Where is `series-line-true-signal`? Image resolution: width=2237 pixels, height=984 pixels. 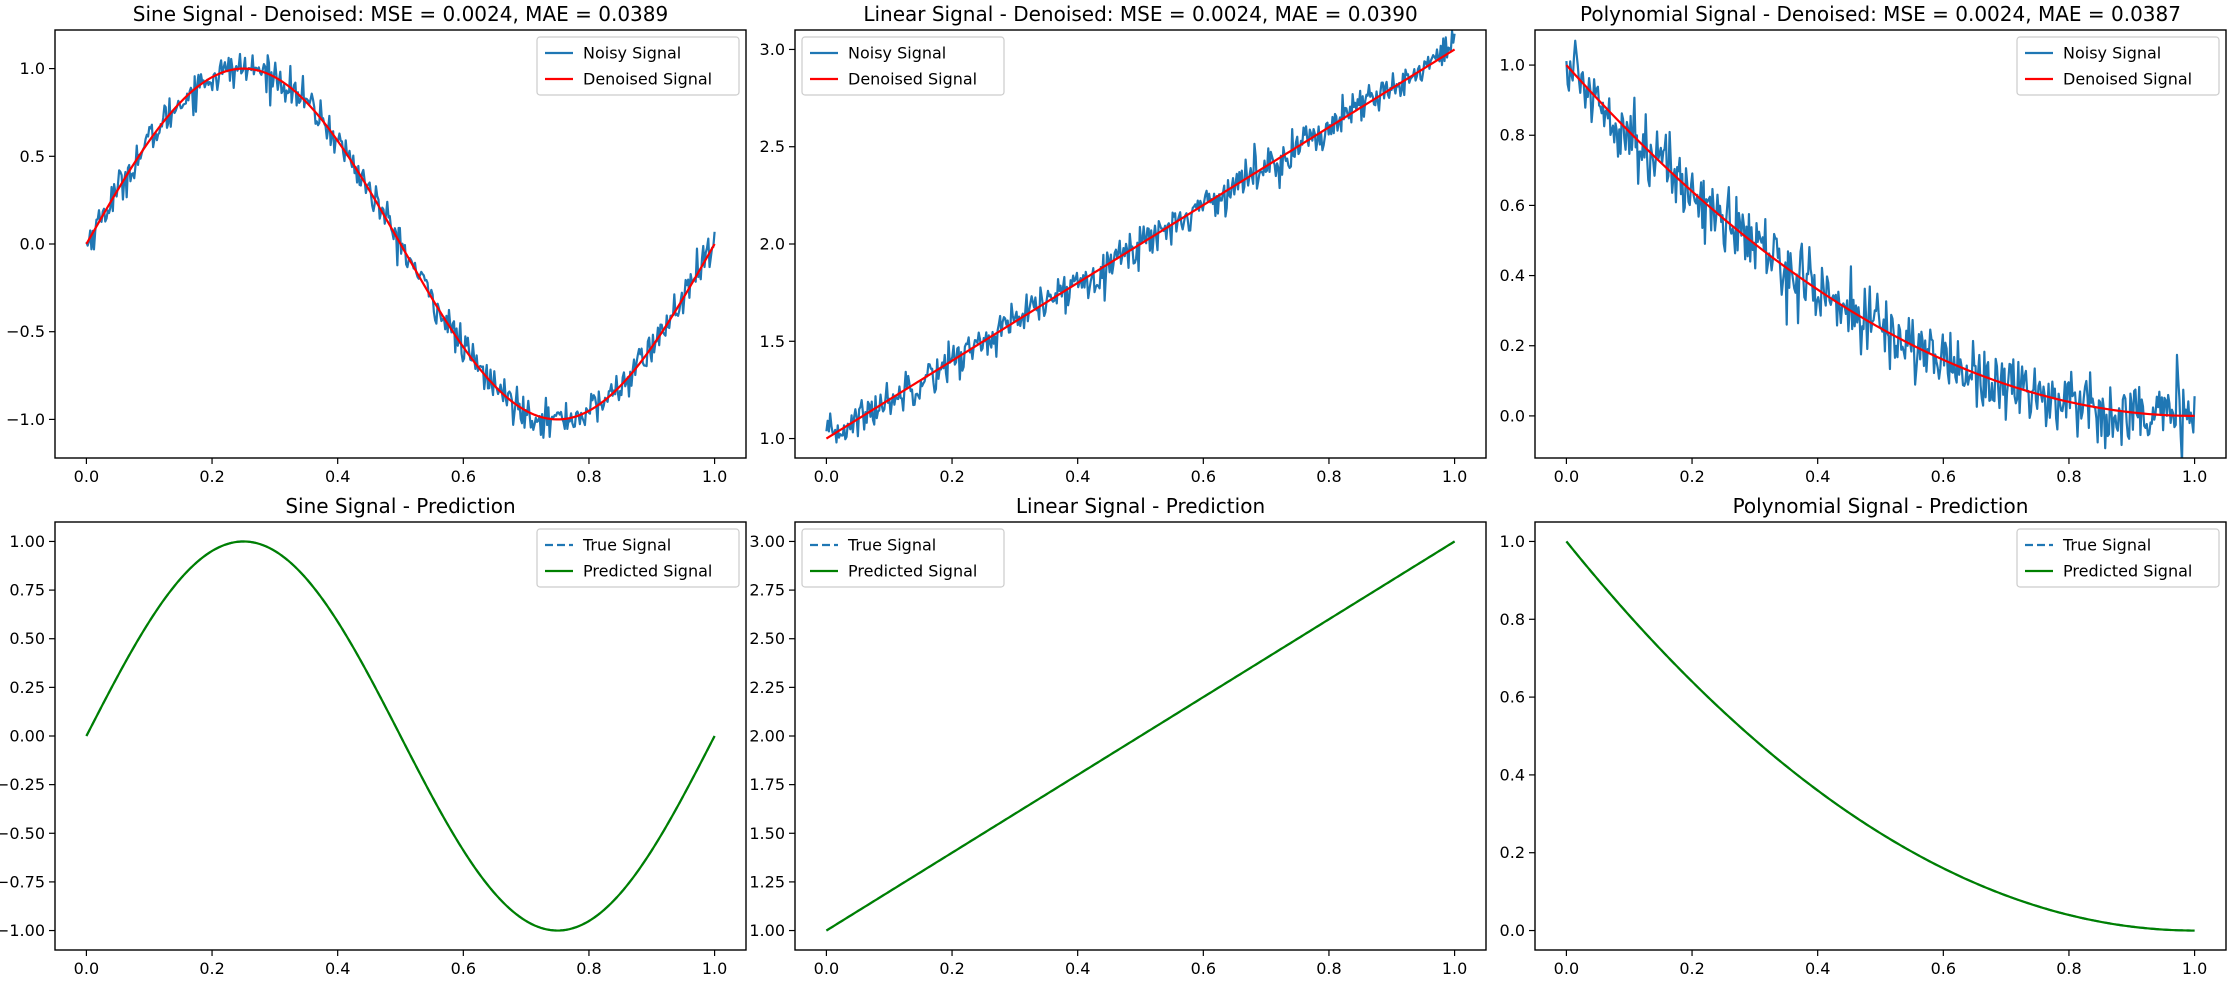
series-line-true-signal is located at coordinates (1880, 736).